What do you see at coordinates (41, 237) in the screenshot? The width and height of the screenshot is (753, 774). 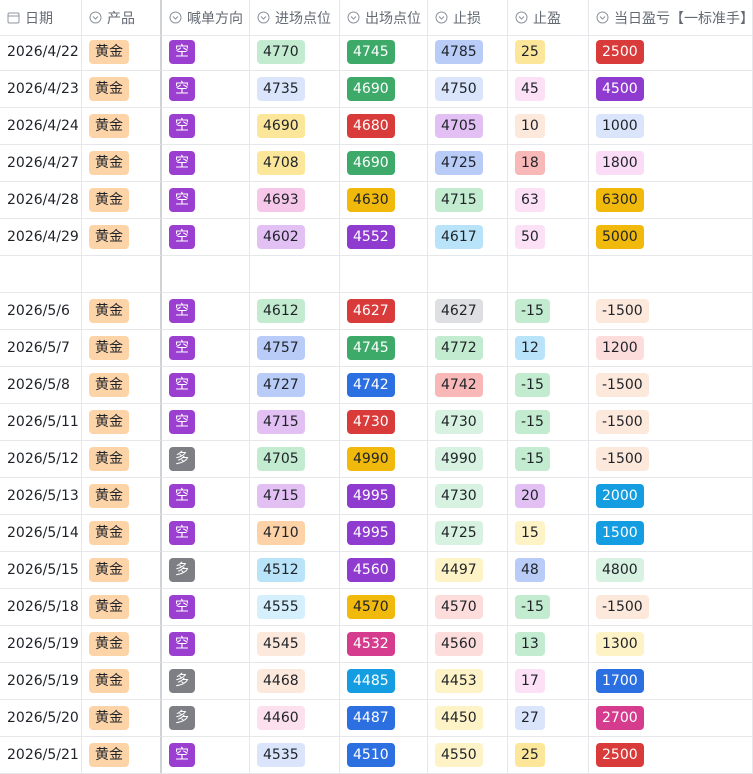 I see `table-cell: 2026/4/29` at bounding box center [41, 237].